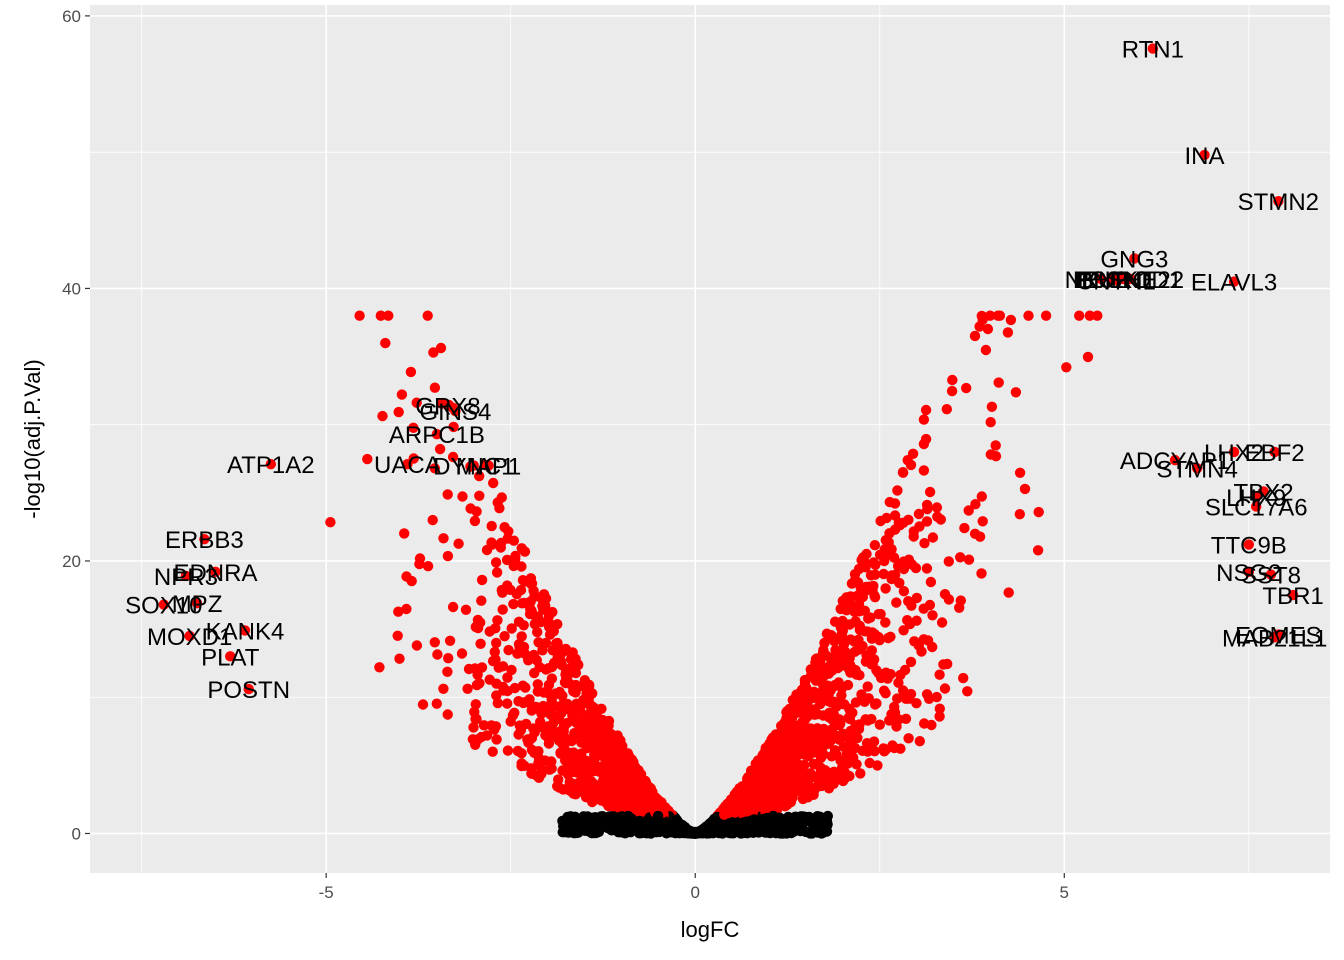  I want to click on gene-label: STMN4, so click(1196, 469).